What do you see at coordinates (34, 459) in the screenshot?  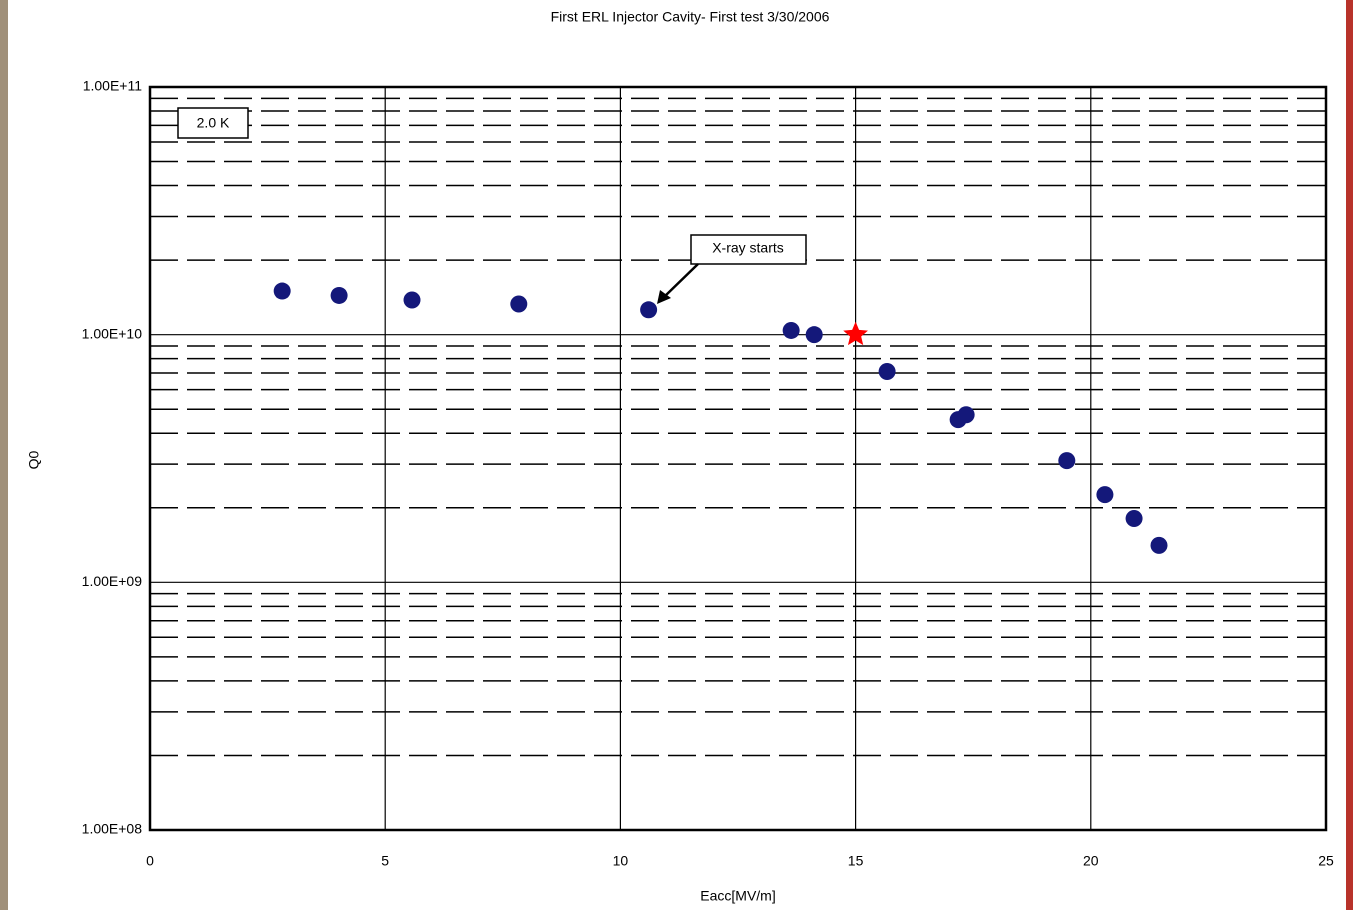 I see `y-axis-label: Q0` at bounding box center [34, 459].